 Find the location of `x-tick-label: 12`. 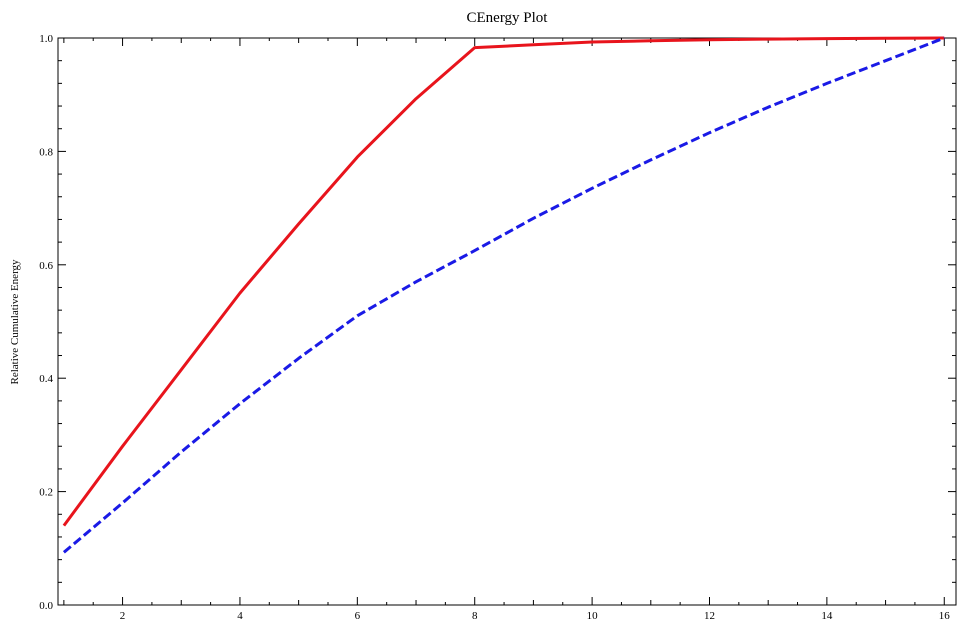

x-tick-label: 12 is located at coordinates (709, 615).